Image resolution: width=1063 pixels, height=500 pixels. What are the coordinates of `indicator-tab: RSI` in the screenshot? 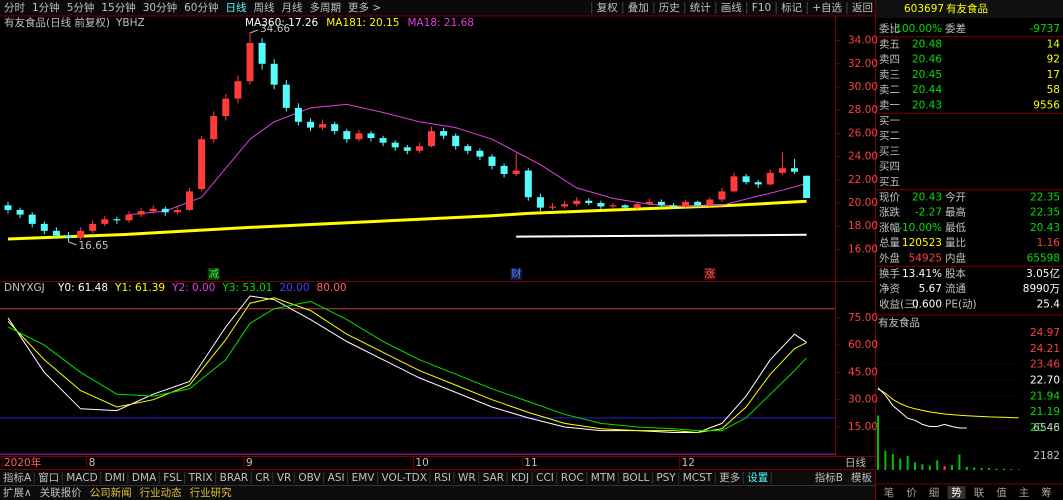 It's located at (442, 478).